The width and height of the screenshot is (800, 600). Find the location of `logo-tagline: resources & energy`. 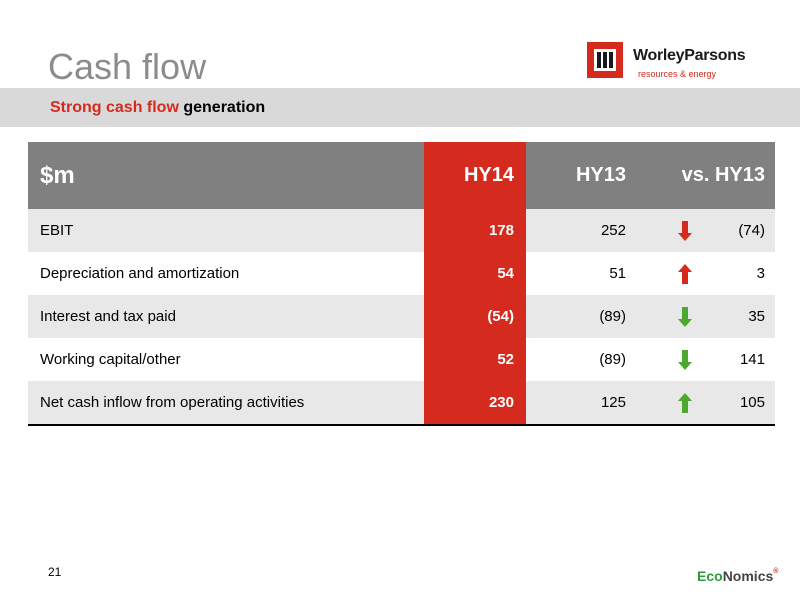

logo-tagline: resources & energy is located at coordinates (677, 74).